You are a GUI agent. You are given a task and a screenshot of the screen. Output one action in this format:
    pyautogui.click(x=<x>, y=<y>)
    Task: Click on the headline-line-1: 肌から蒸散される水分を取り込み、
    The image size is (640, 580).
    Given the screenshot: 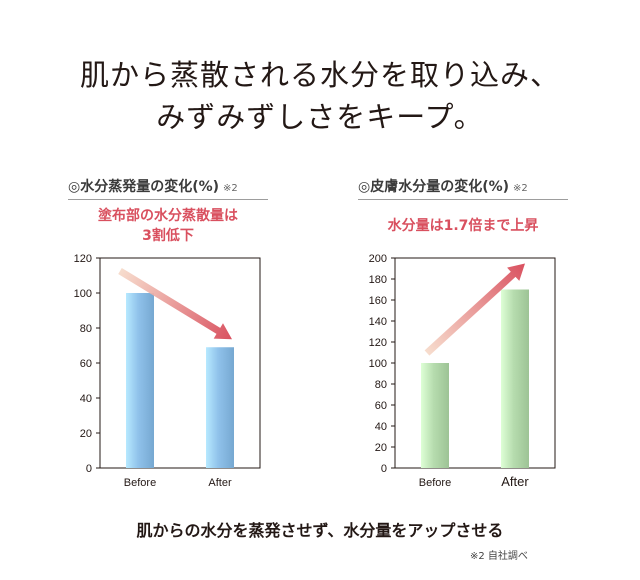 What is the action you would take?
    pyautogui.click(x=319, y=75)
    